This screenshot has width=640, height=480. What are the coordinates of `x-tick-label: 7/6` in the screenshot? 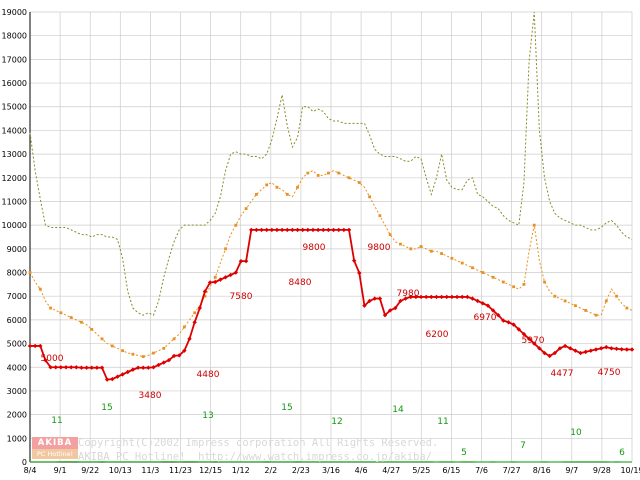 It's located at (481, 470).